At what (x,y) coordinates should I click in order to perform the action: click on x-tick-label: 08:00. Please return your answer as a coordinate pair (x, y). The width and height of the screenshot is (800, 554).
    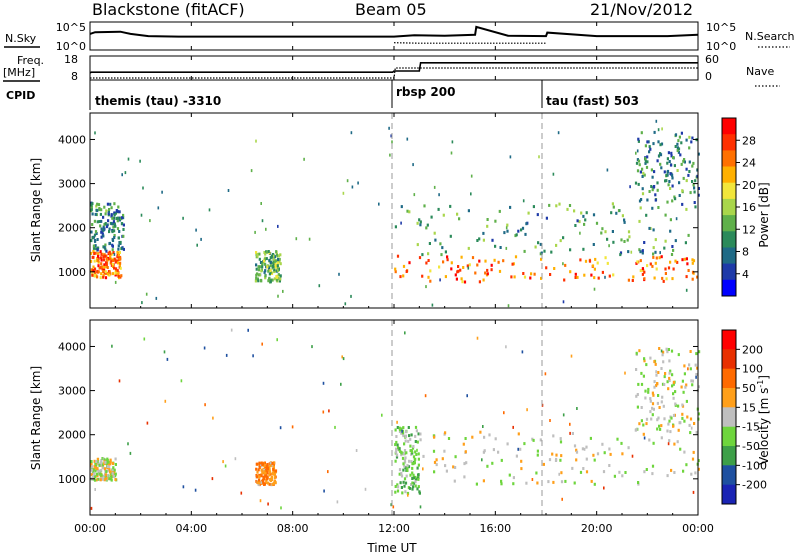
    Looking at the image, I should click on (293, 528).